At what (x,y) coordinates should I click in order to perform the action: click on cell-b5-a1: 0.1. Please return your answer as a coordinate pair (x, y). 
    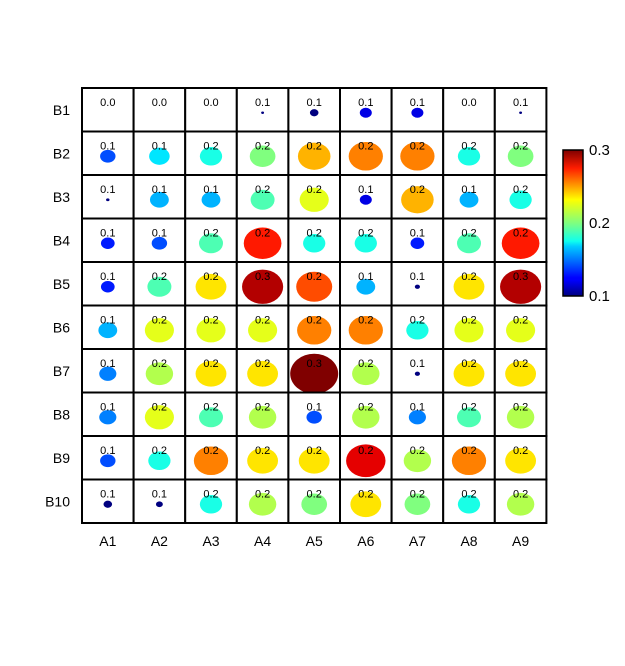
    Looking at the image, I should click on (108, 284).